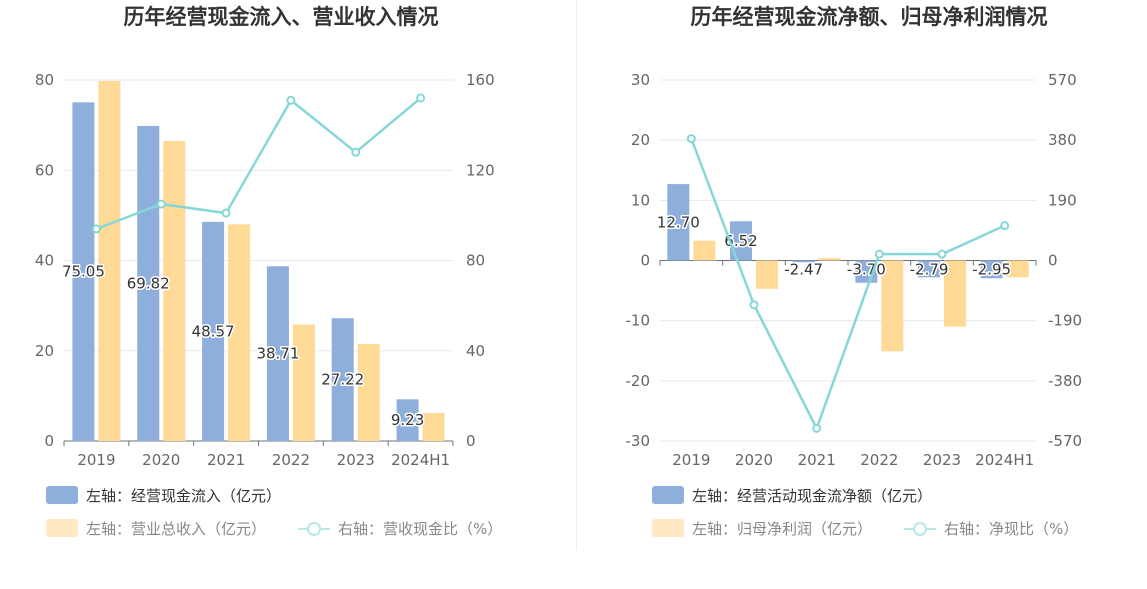  What do you see at coordinates (44, 261) in the screenshot?
I see `left-axis-tick: 40` at bounding box center [44, 261].